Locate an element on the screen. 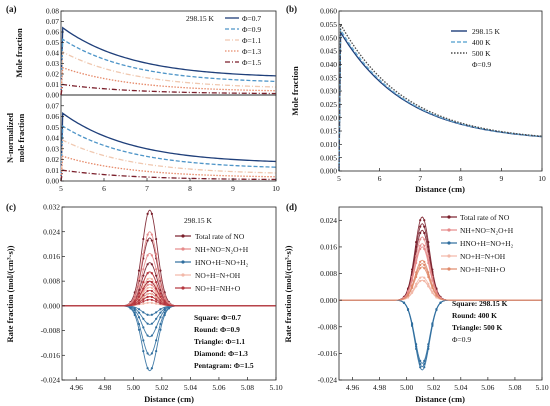 The height and width of the screenshot is (406, 550). panel-d-xtick-label-6: 5.08 is located at coordinates (514, 387).